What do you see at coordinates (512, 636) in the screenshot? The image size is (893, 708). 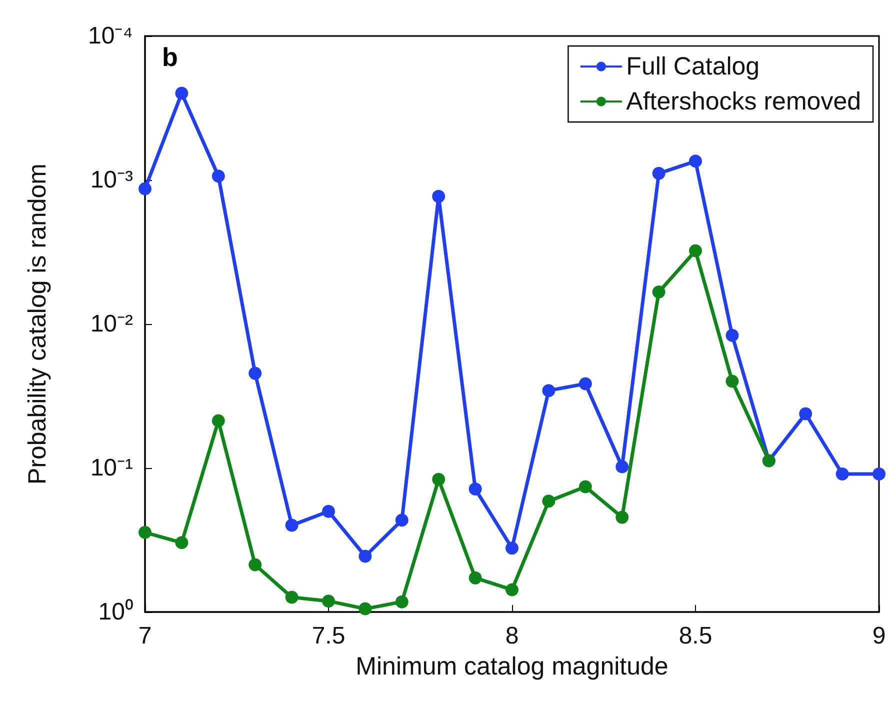 I see `x-tick-label: 8` at bounding box center [512, 636].